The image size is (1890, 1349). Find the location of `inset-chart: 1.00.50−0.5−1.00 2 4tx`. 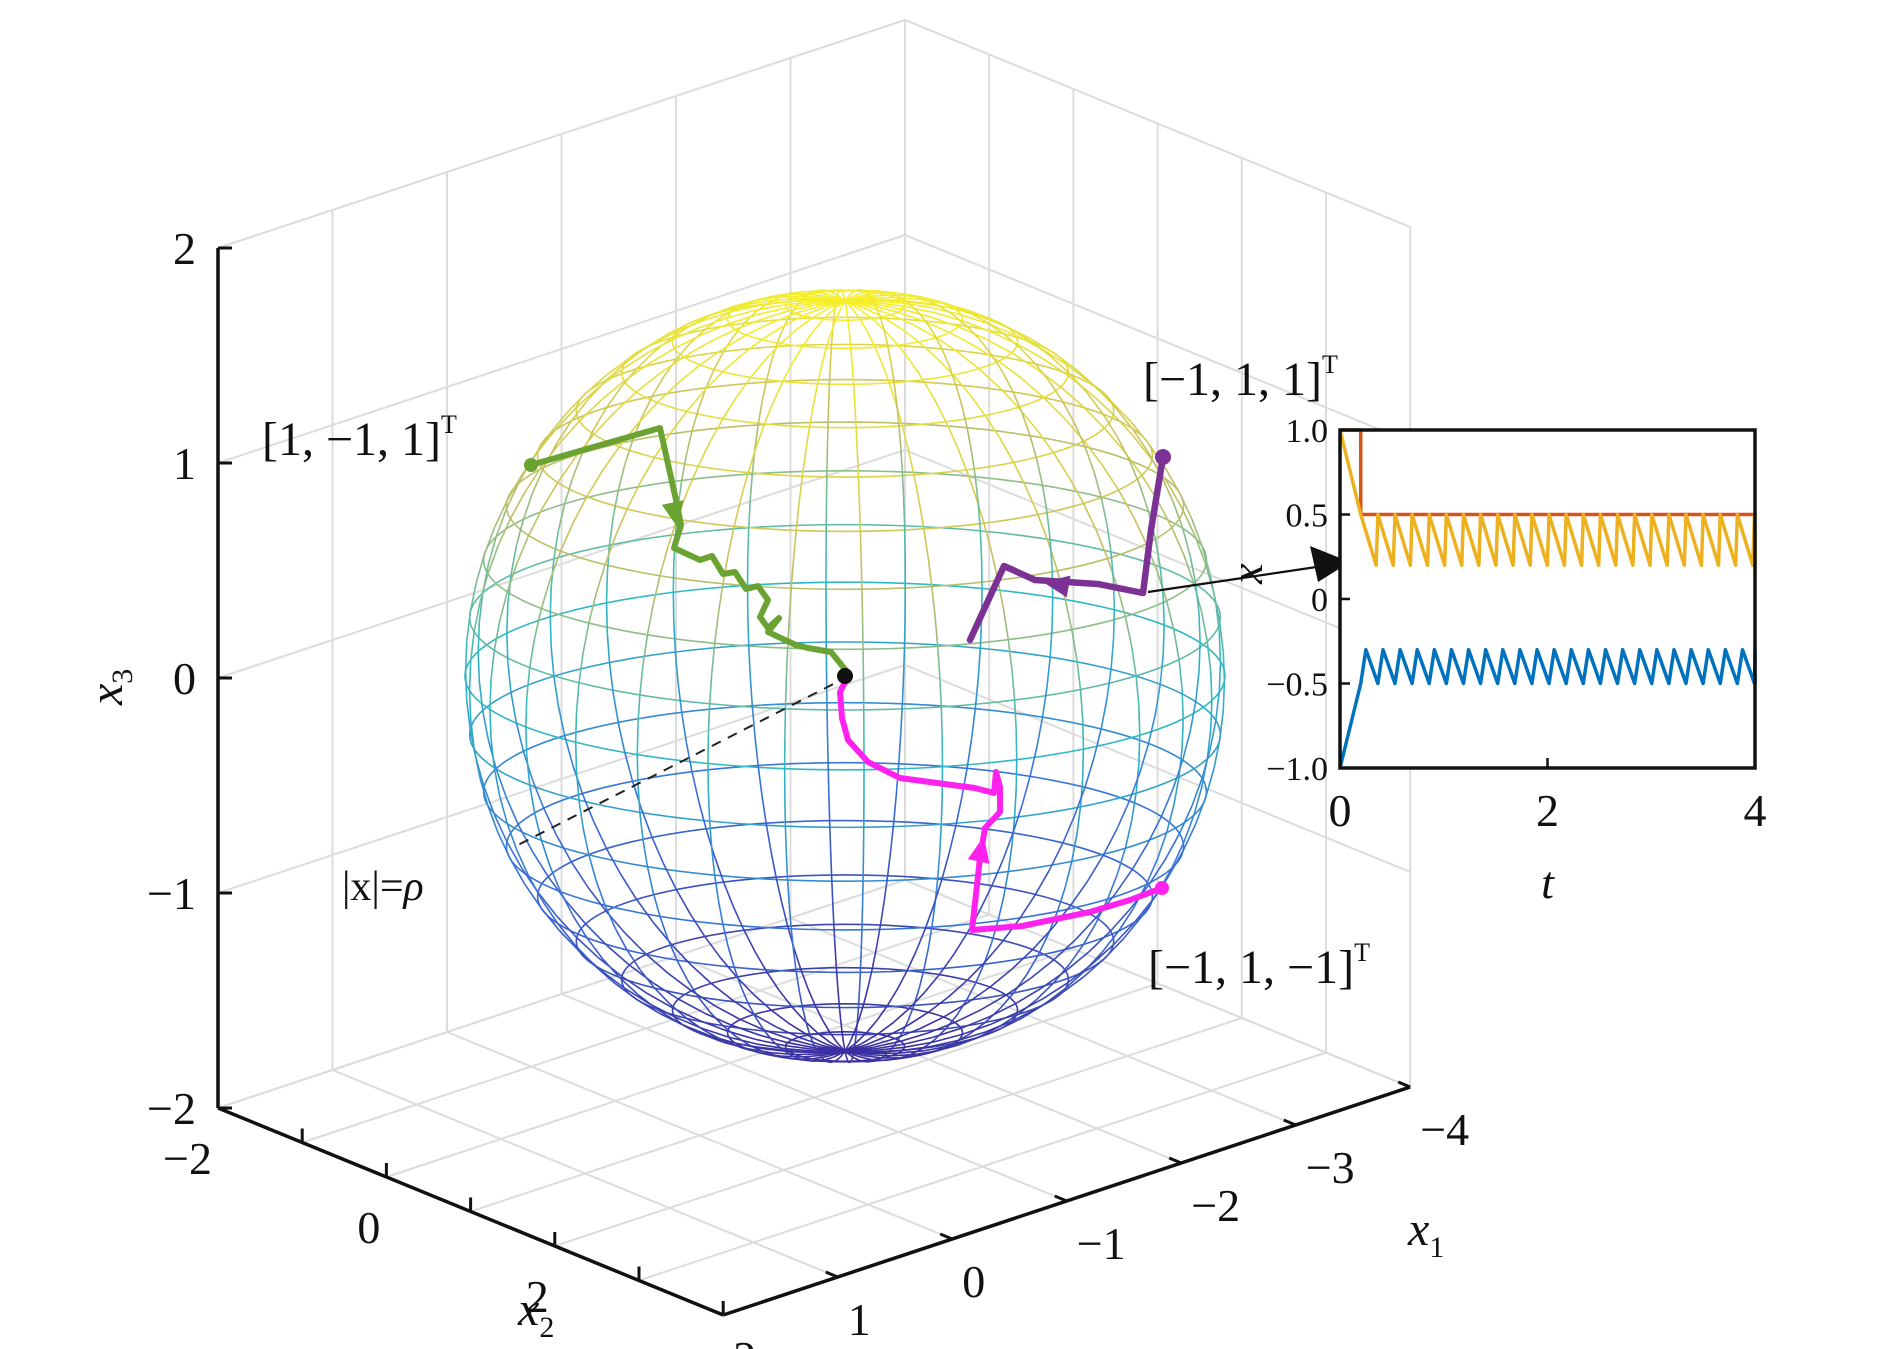

inset-chart: 1.00.50−0.5−1.00 2 4tx is located at coordinates (1494, 660).